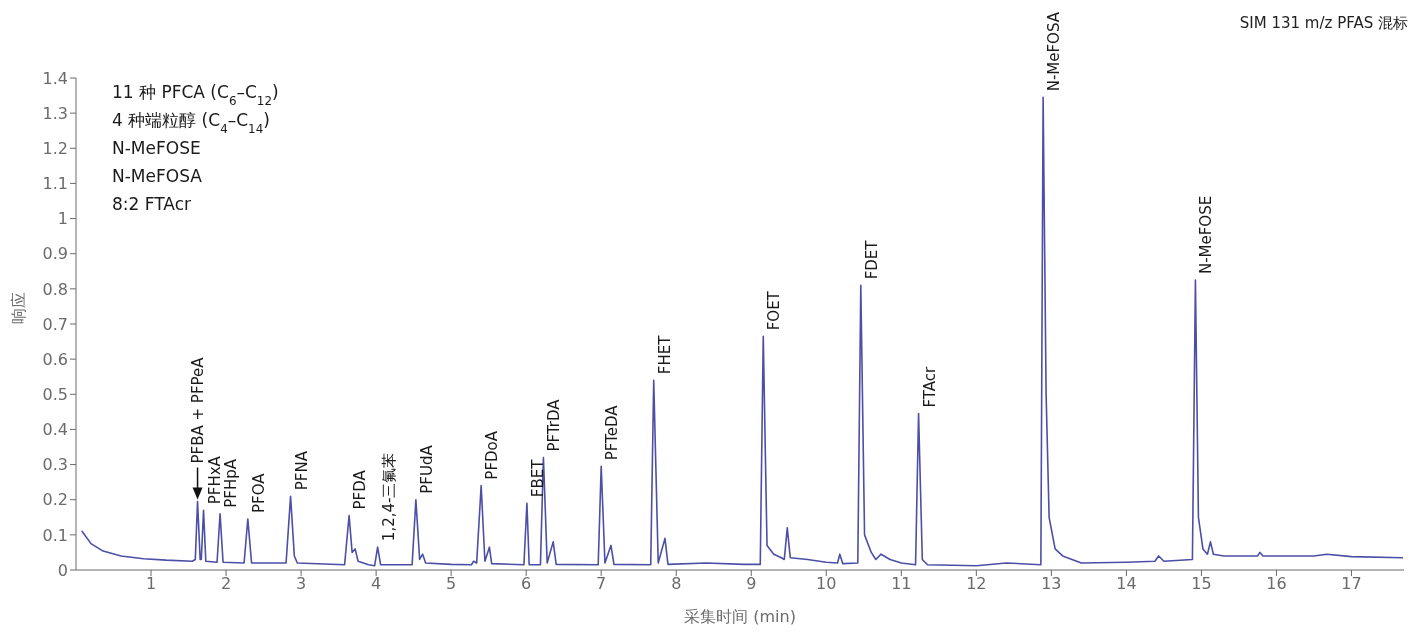  I want to click on annotation: PFDoA, so click(492, 455).